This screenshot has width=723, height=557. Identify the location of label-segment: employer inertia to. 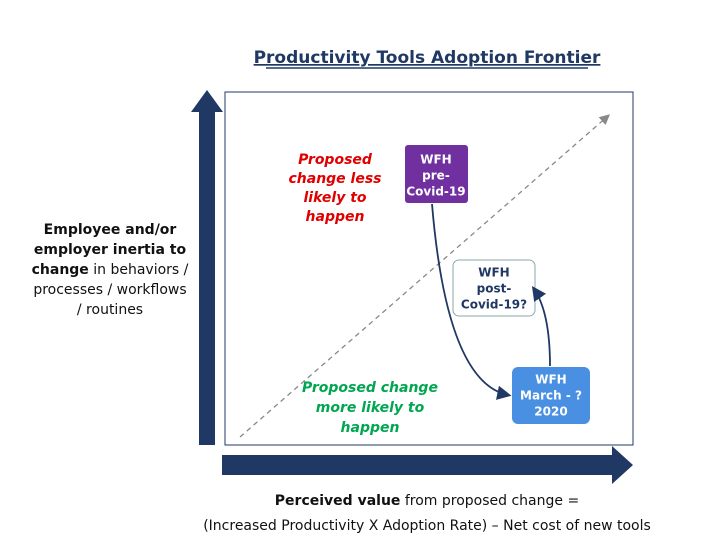
(110, 250).